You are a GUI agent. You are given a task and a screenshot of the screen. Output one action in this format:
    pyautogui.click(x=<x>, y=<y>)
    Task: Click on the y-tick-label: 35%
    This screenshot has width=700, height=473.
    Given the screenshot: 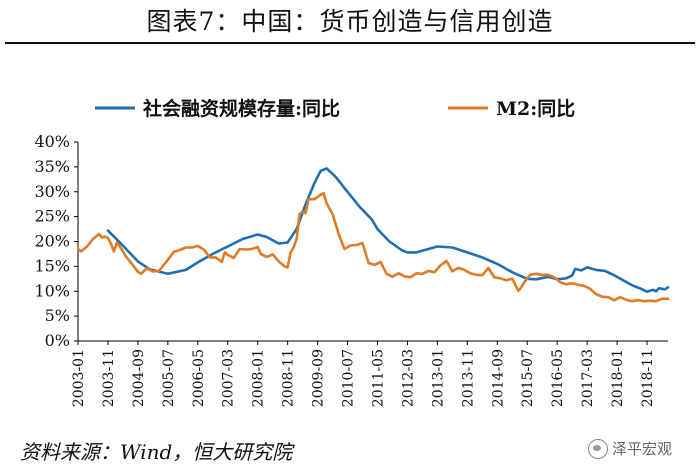 What is the action you would take?
    pyautogui.click(x=52, y=166)
    